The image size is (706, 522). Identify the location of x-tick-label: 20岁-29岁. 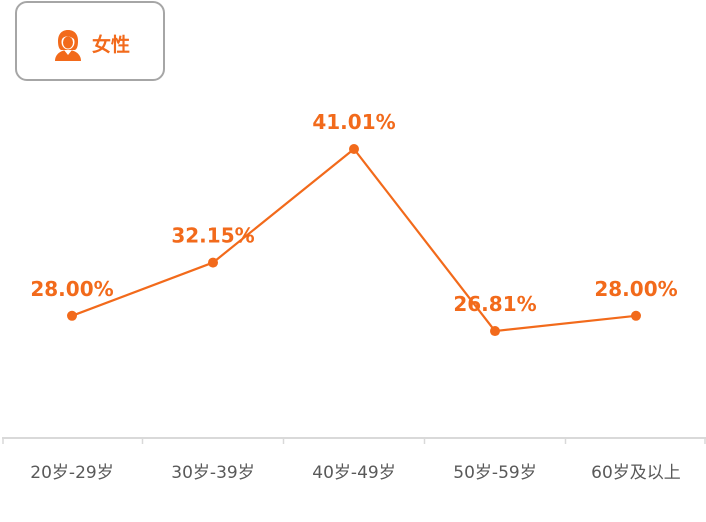
(71, 473).